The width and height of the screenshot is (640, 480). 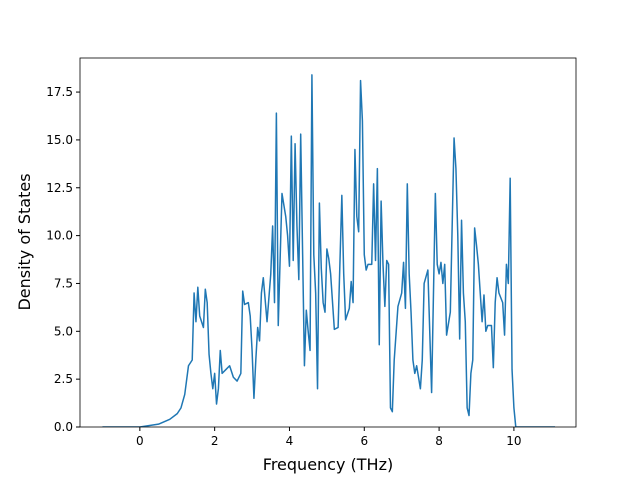 I want to click on y-tick-label: 12.5, so click(x=59, y=188).